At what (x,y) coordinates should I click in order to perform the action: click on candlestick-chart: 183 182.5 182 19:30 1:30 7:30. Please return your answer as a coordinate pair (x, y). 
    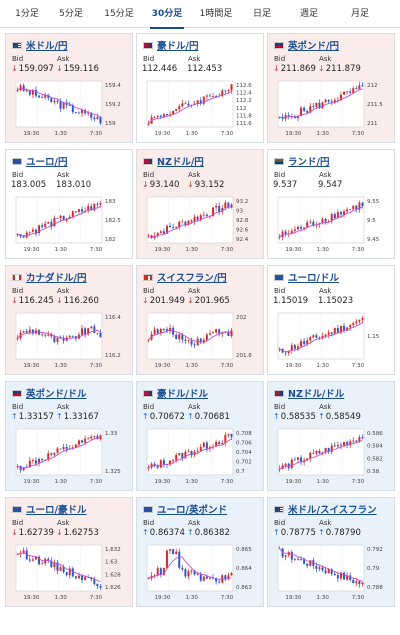
    Looking at the image, I should click on (70, 225).